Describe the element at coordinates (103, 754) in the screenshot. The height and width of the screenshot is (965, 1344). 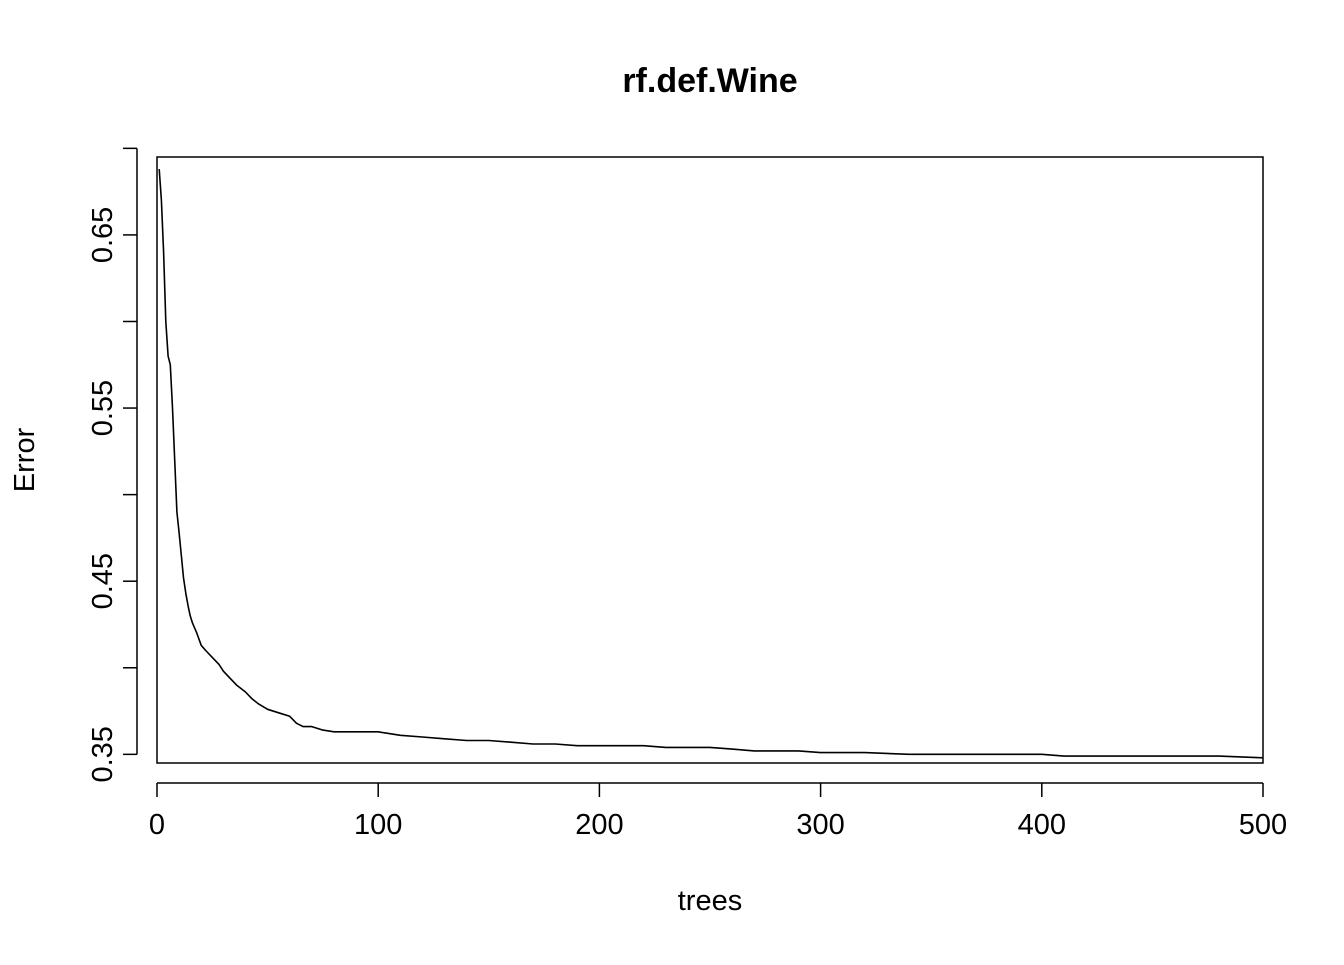
I see `y-tick-label: 0.35` at that location.